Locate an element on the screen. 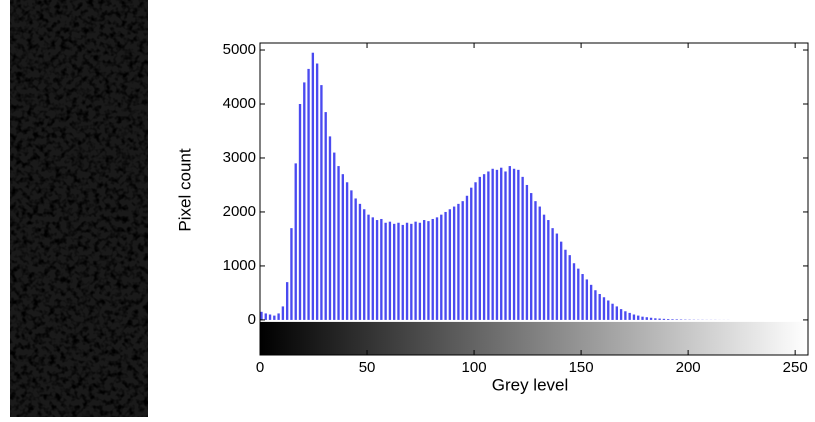 Image resolution: width=815 pixels, height=422 pixels. x-tick-label: 200 is located at coordinates (688, 367).